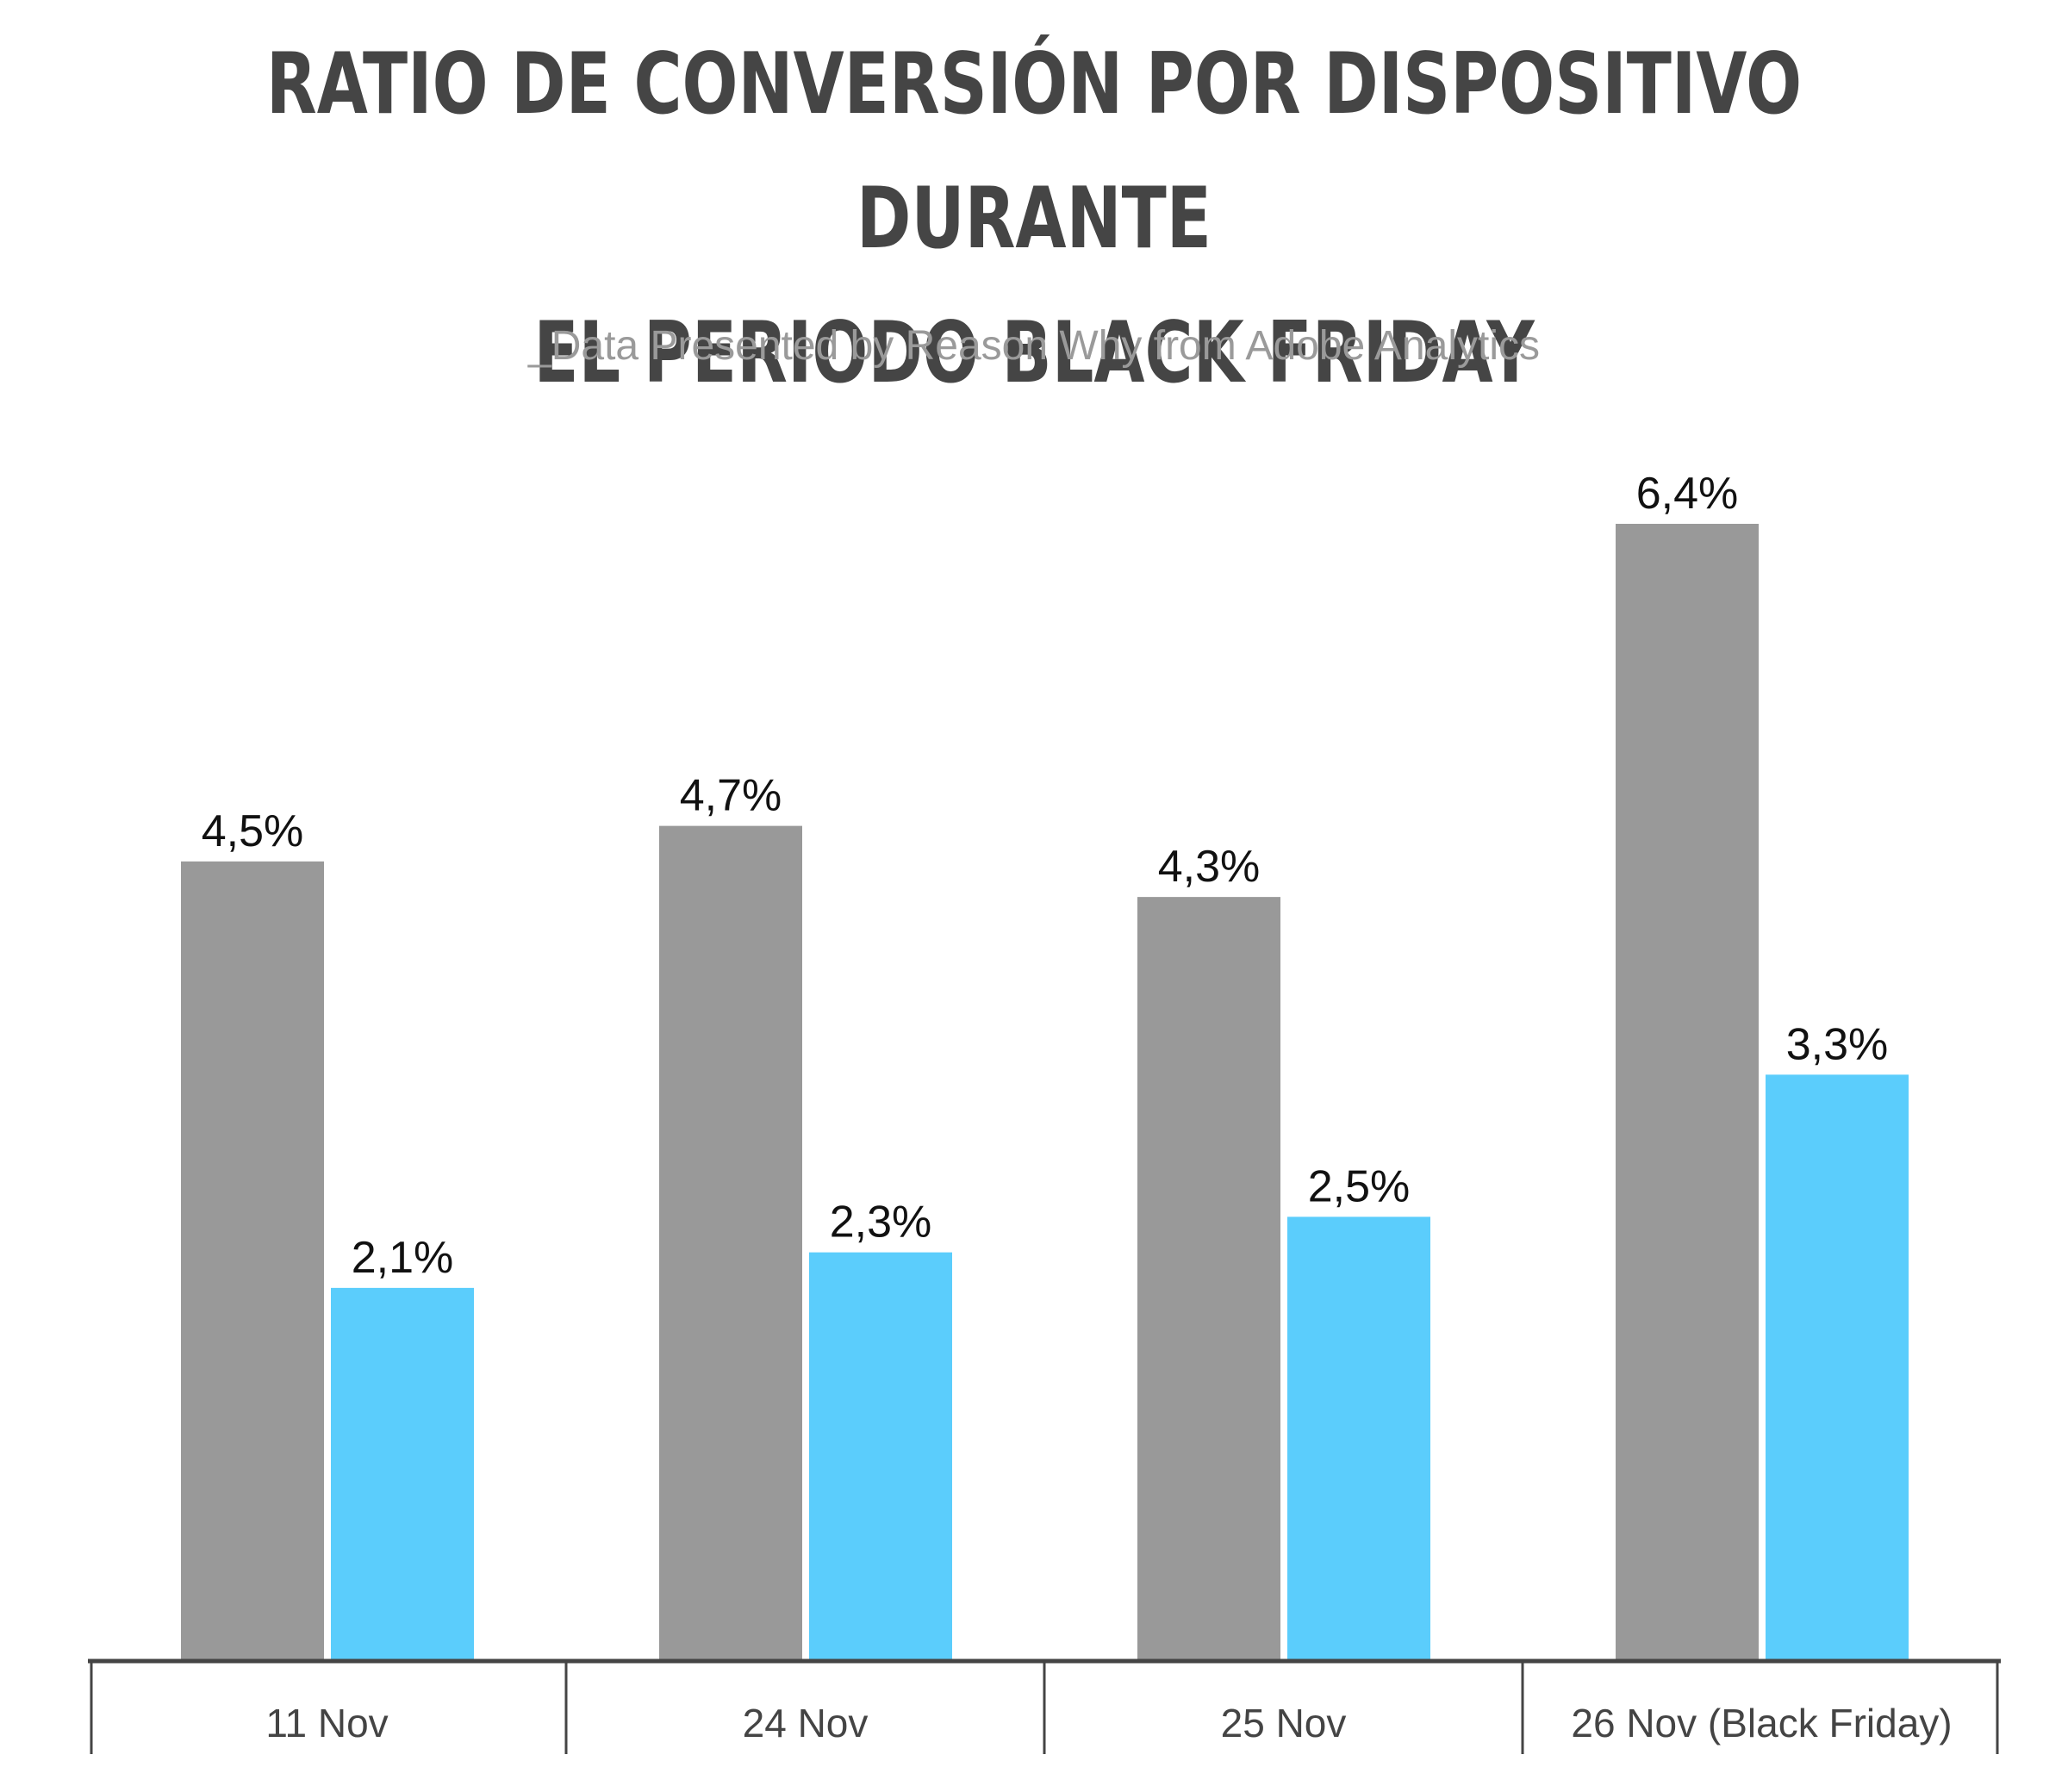  Describe the element at coordinates (1284, 1723) in the screenshot. I see `x-tick-label-2: 25 Nov` at that location.